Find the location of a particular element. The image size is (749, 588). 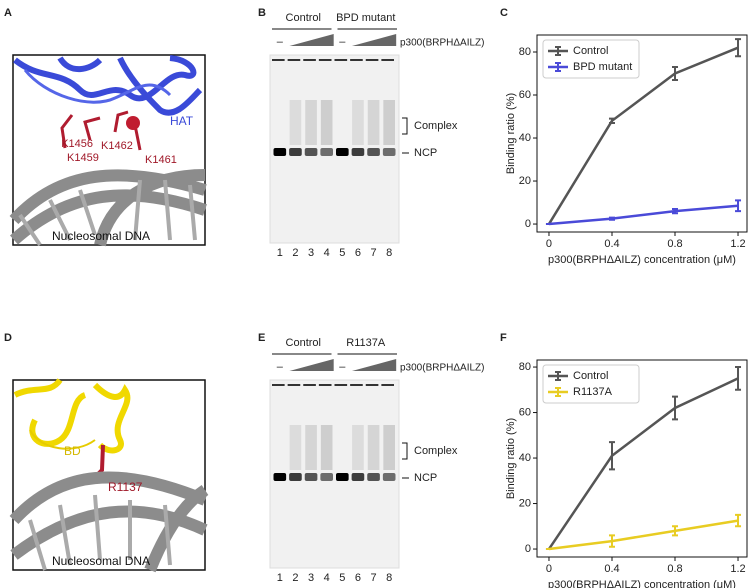

lane-number: 2 is located at coordinates (295, 253).